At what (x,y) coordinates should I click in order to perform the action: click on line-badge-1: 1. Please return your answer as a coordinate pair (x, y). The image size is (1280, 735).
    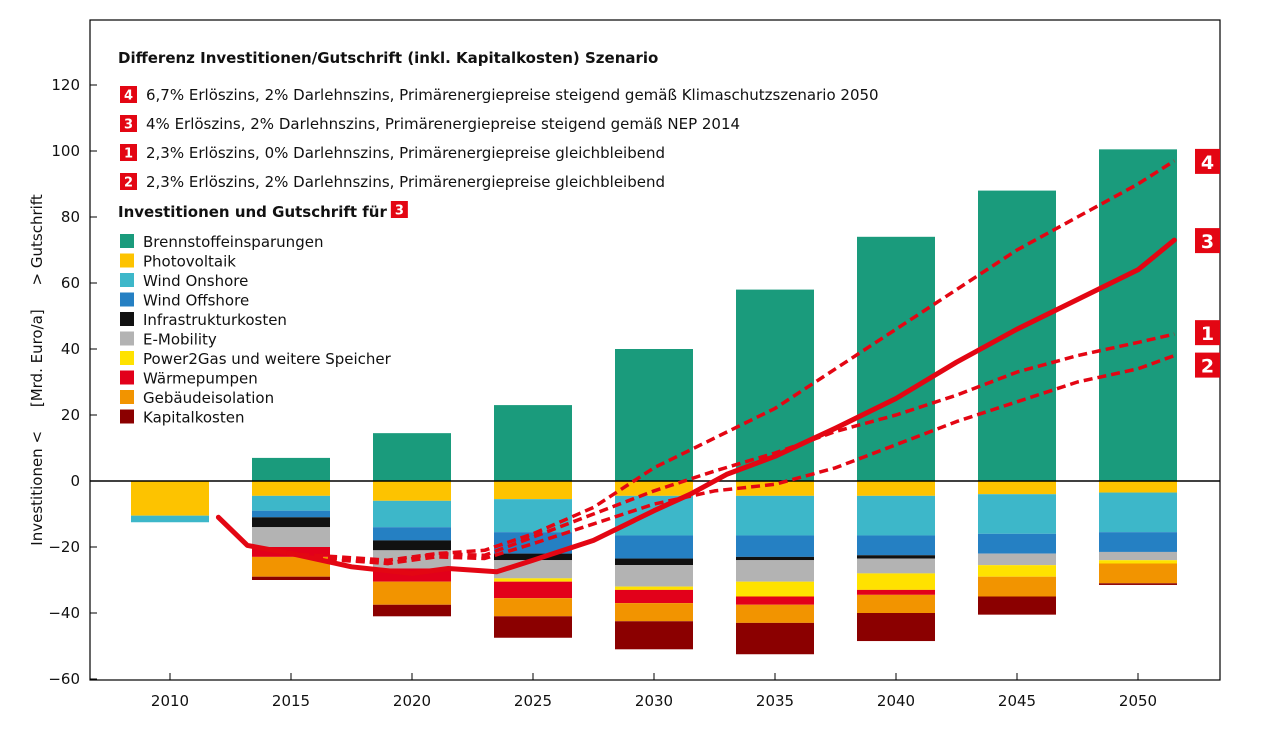
    Looking at the image, I should click on (1207, 333).